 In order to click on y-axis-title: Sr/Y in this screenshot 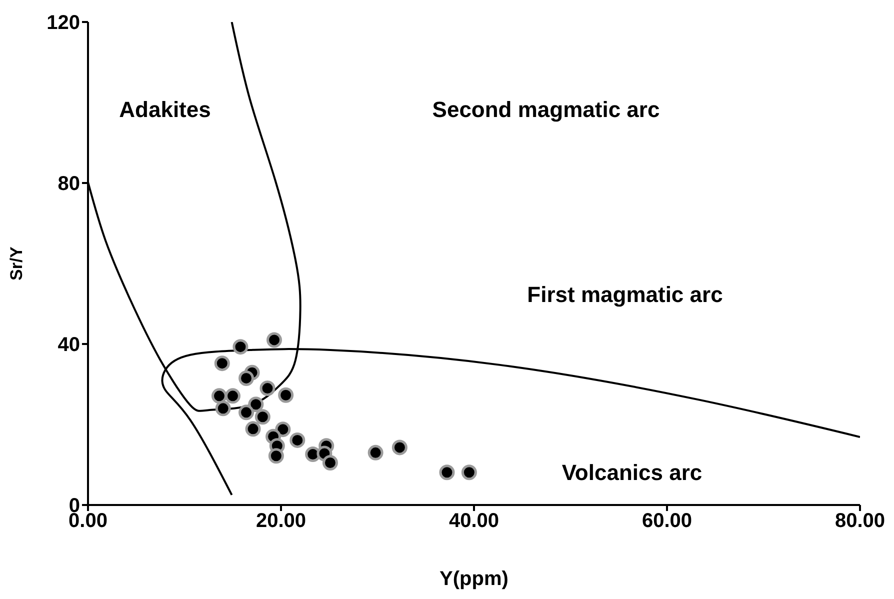, I will do `click(16, 263)`.